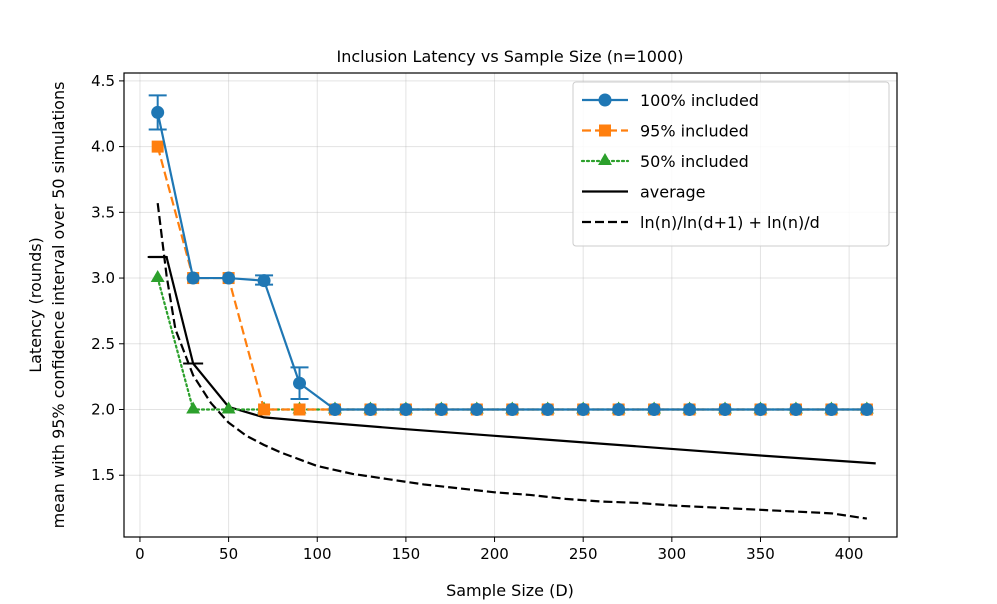  I want to click on y-tick-label: 2.0, so click(103, 409).